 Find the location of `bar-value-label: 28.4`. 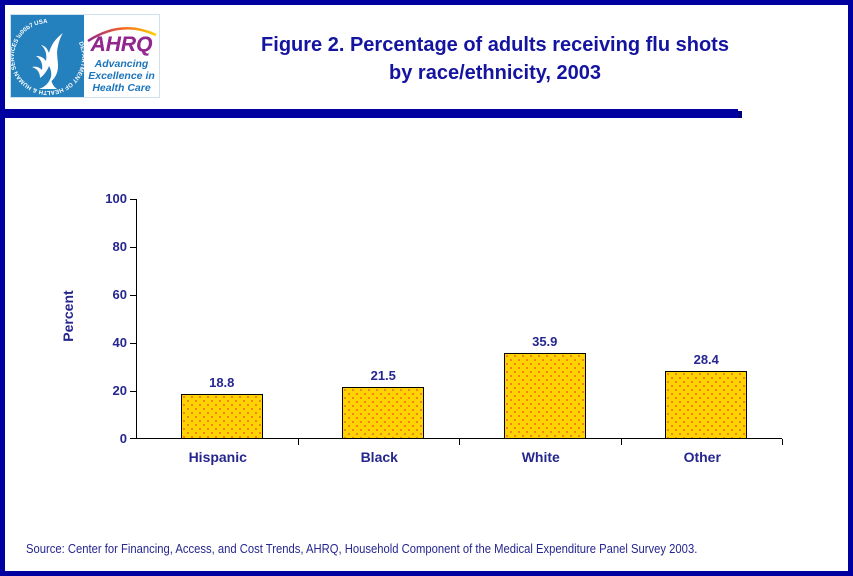

bar-value-label: 28.4 is located at coordinates (706, 359).